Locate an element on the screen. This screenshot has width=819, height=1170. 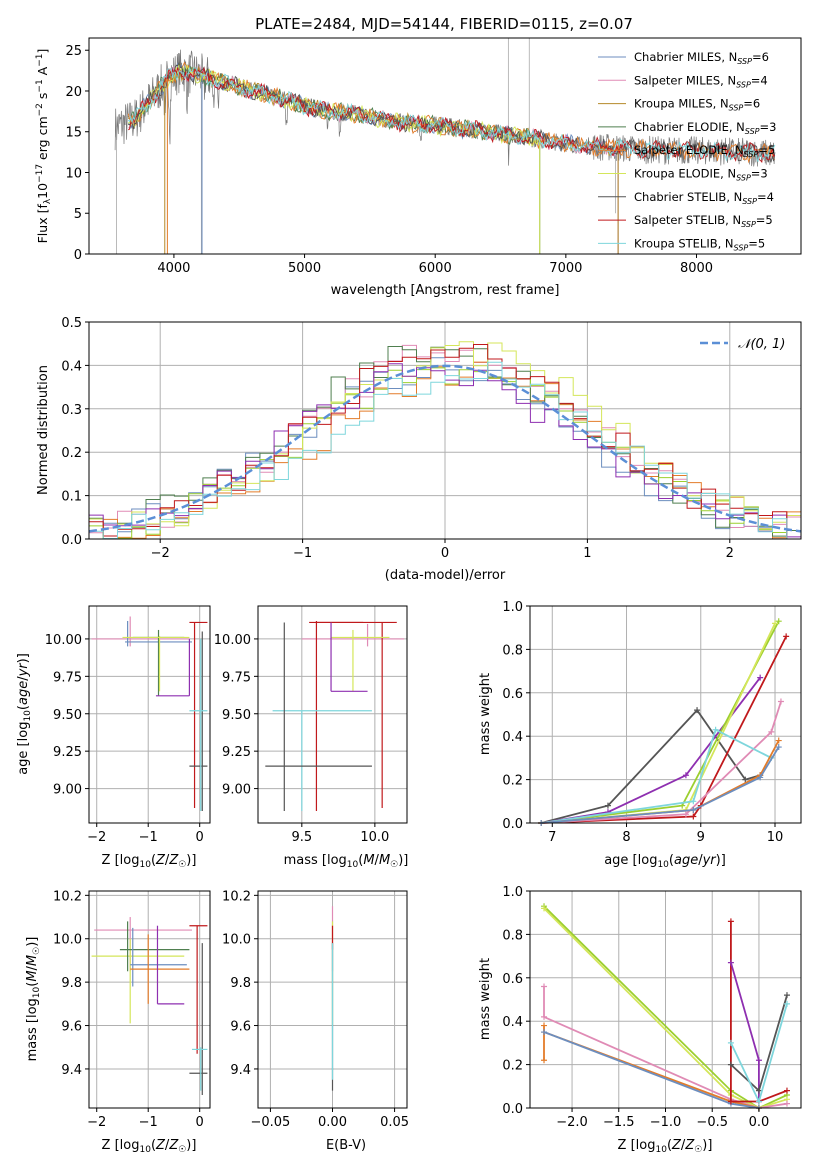
ebv-mass-panel: −0.05 0.00 0.05 9.4 9.6 9.8 10.0 10.2 E(B-V) is located at coordinates (315, 1021).